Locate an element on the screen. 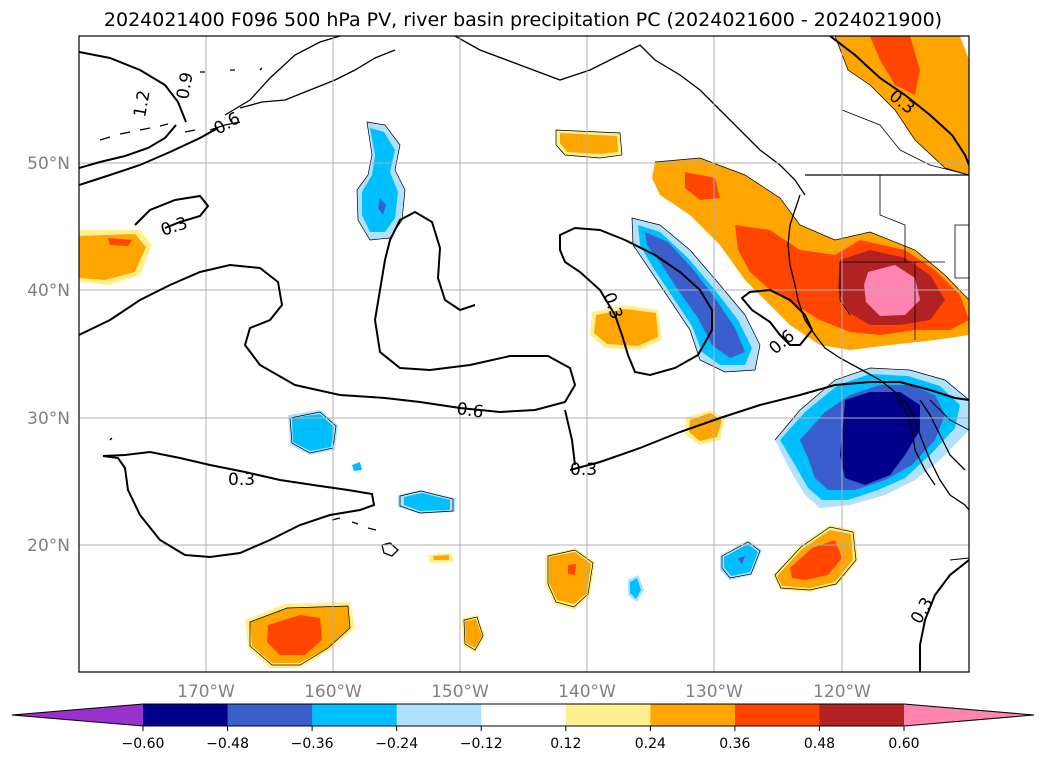 The height and width of the screenshot is (765, 1047). colorbar-extend-min is located at coordinates (77, 715).